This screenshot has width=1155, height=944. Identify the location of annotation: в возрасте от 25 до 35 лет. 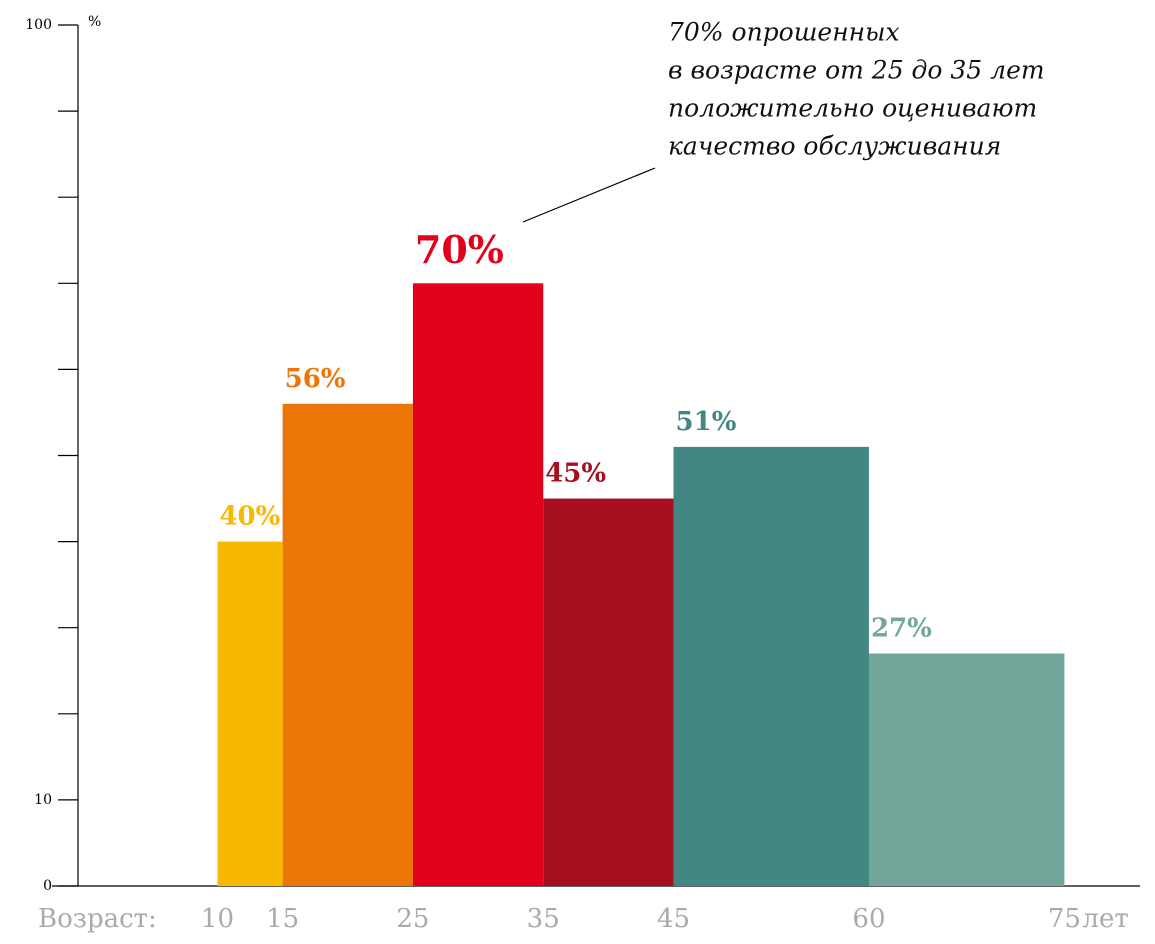
(856, 70).